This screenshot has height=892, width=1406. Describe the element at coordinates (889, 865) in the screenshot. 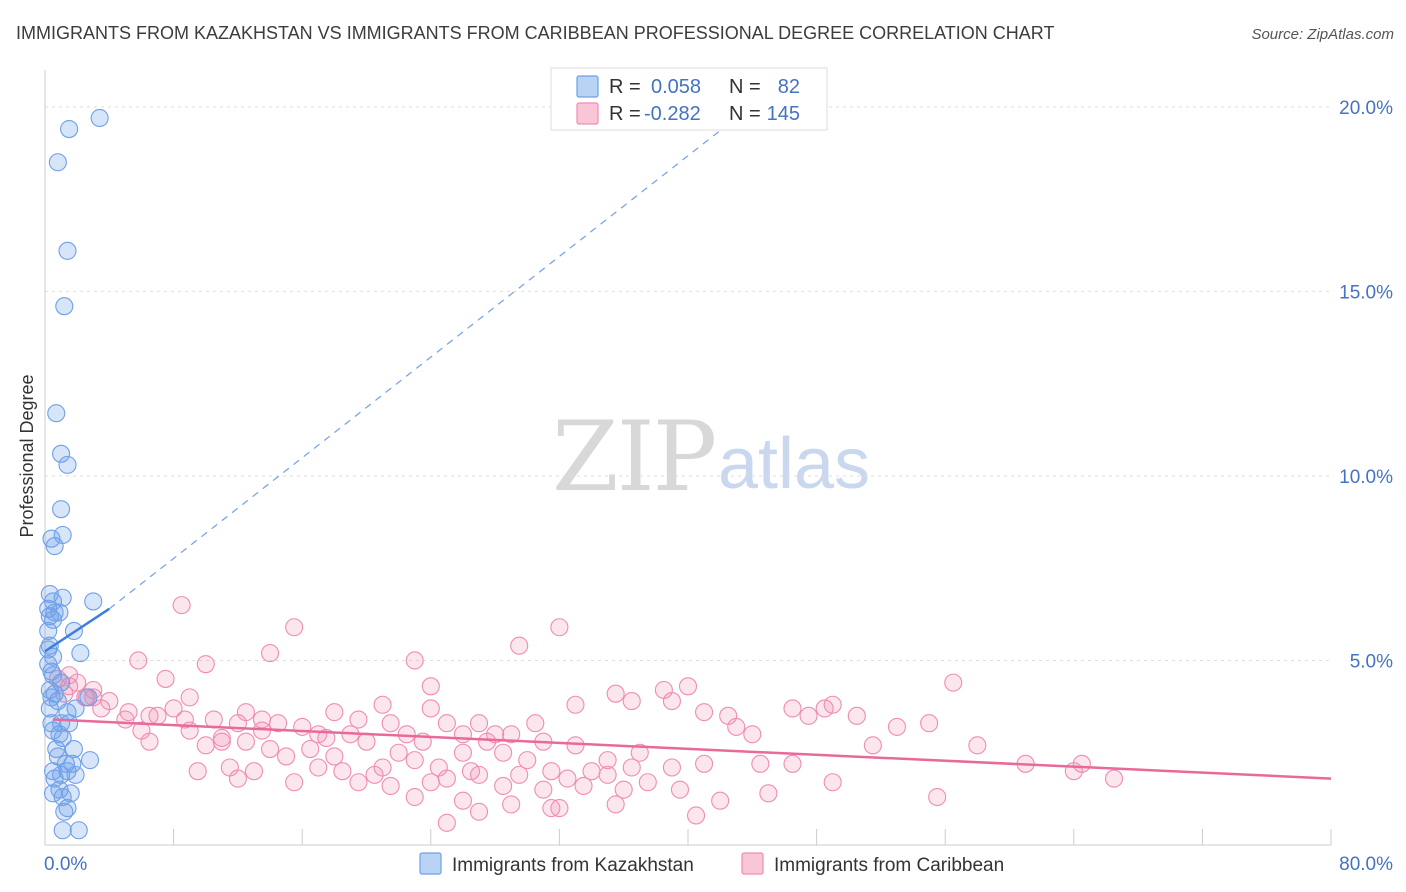

I see `bottom-legend-label-caribbean: Immigrants from Caribbean` at that location.